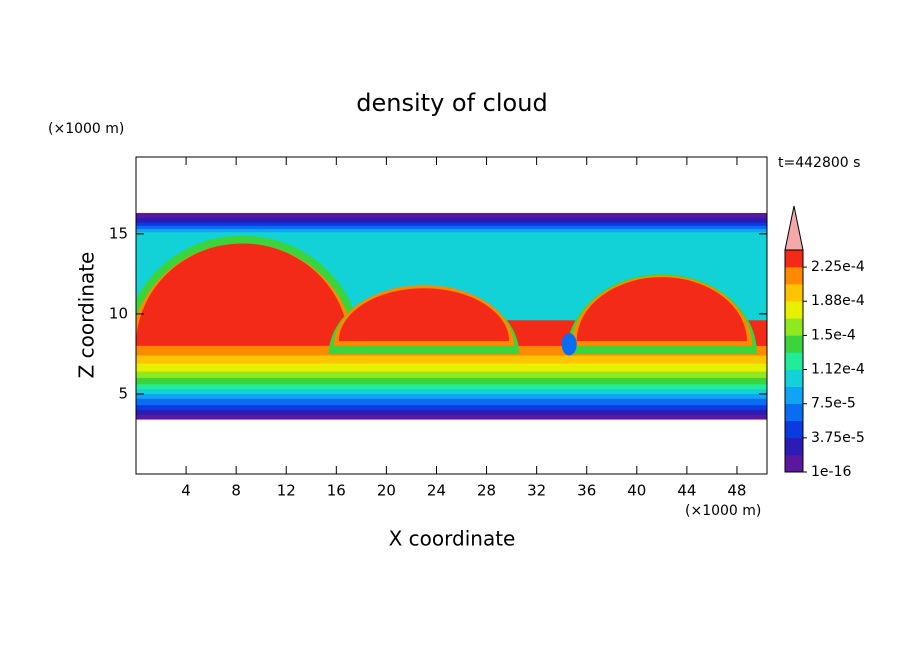  What do you see at coordinates (686, 491) in the screenshot?
I see `x-tick-label: 44` at bounding box center [686, 491].